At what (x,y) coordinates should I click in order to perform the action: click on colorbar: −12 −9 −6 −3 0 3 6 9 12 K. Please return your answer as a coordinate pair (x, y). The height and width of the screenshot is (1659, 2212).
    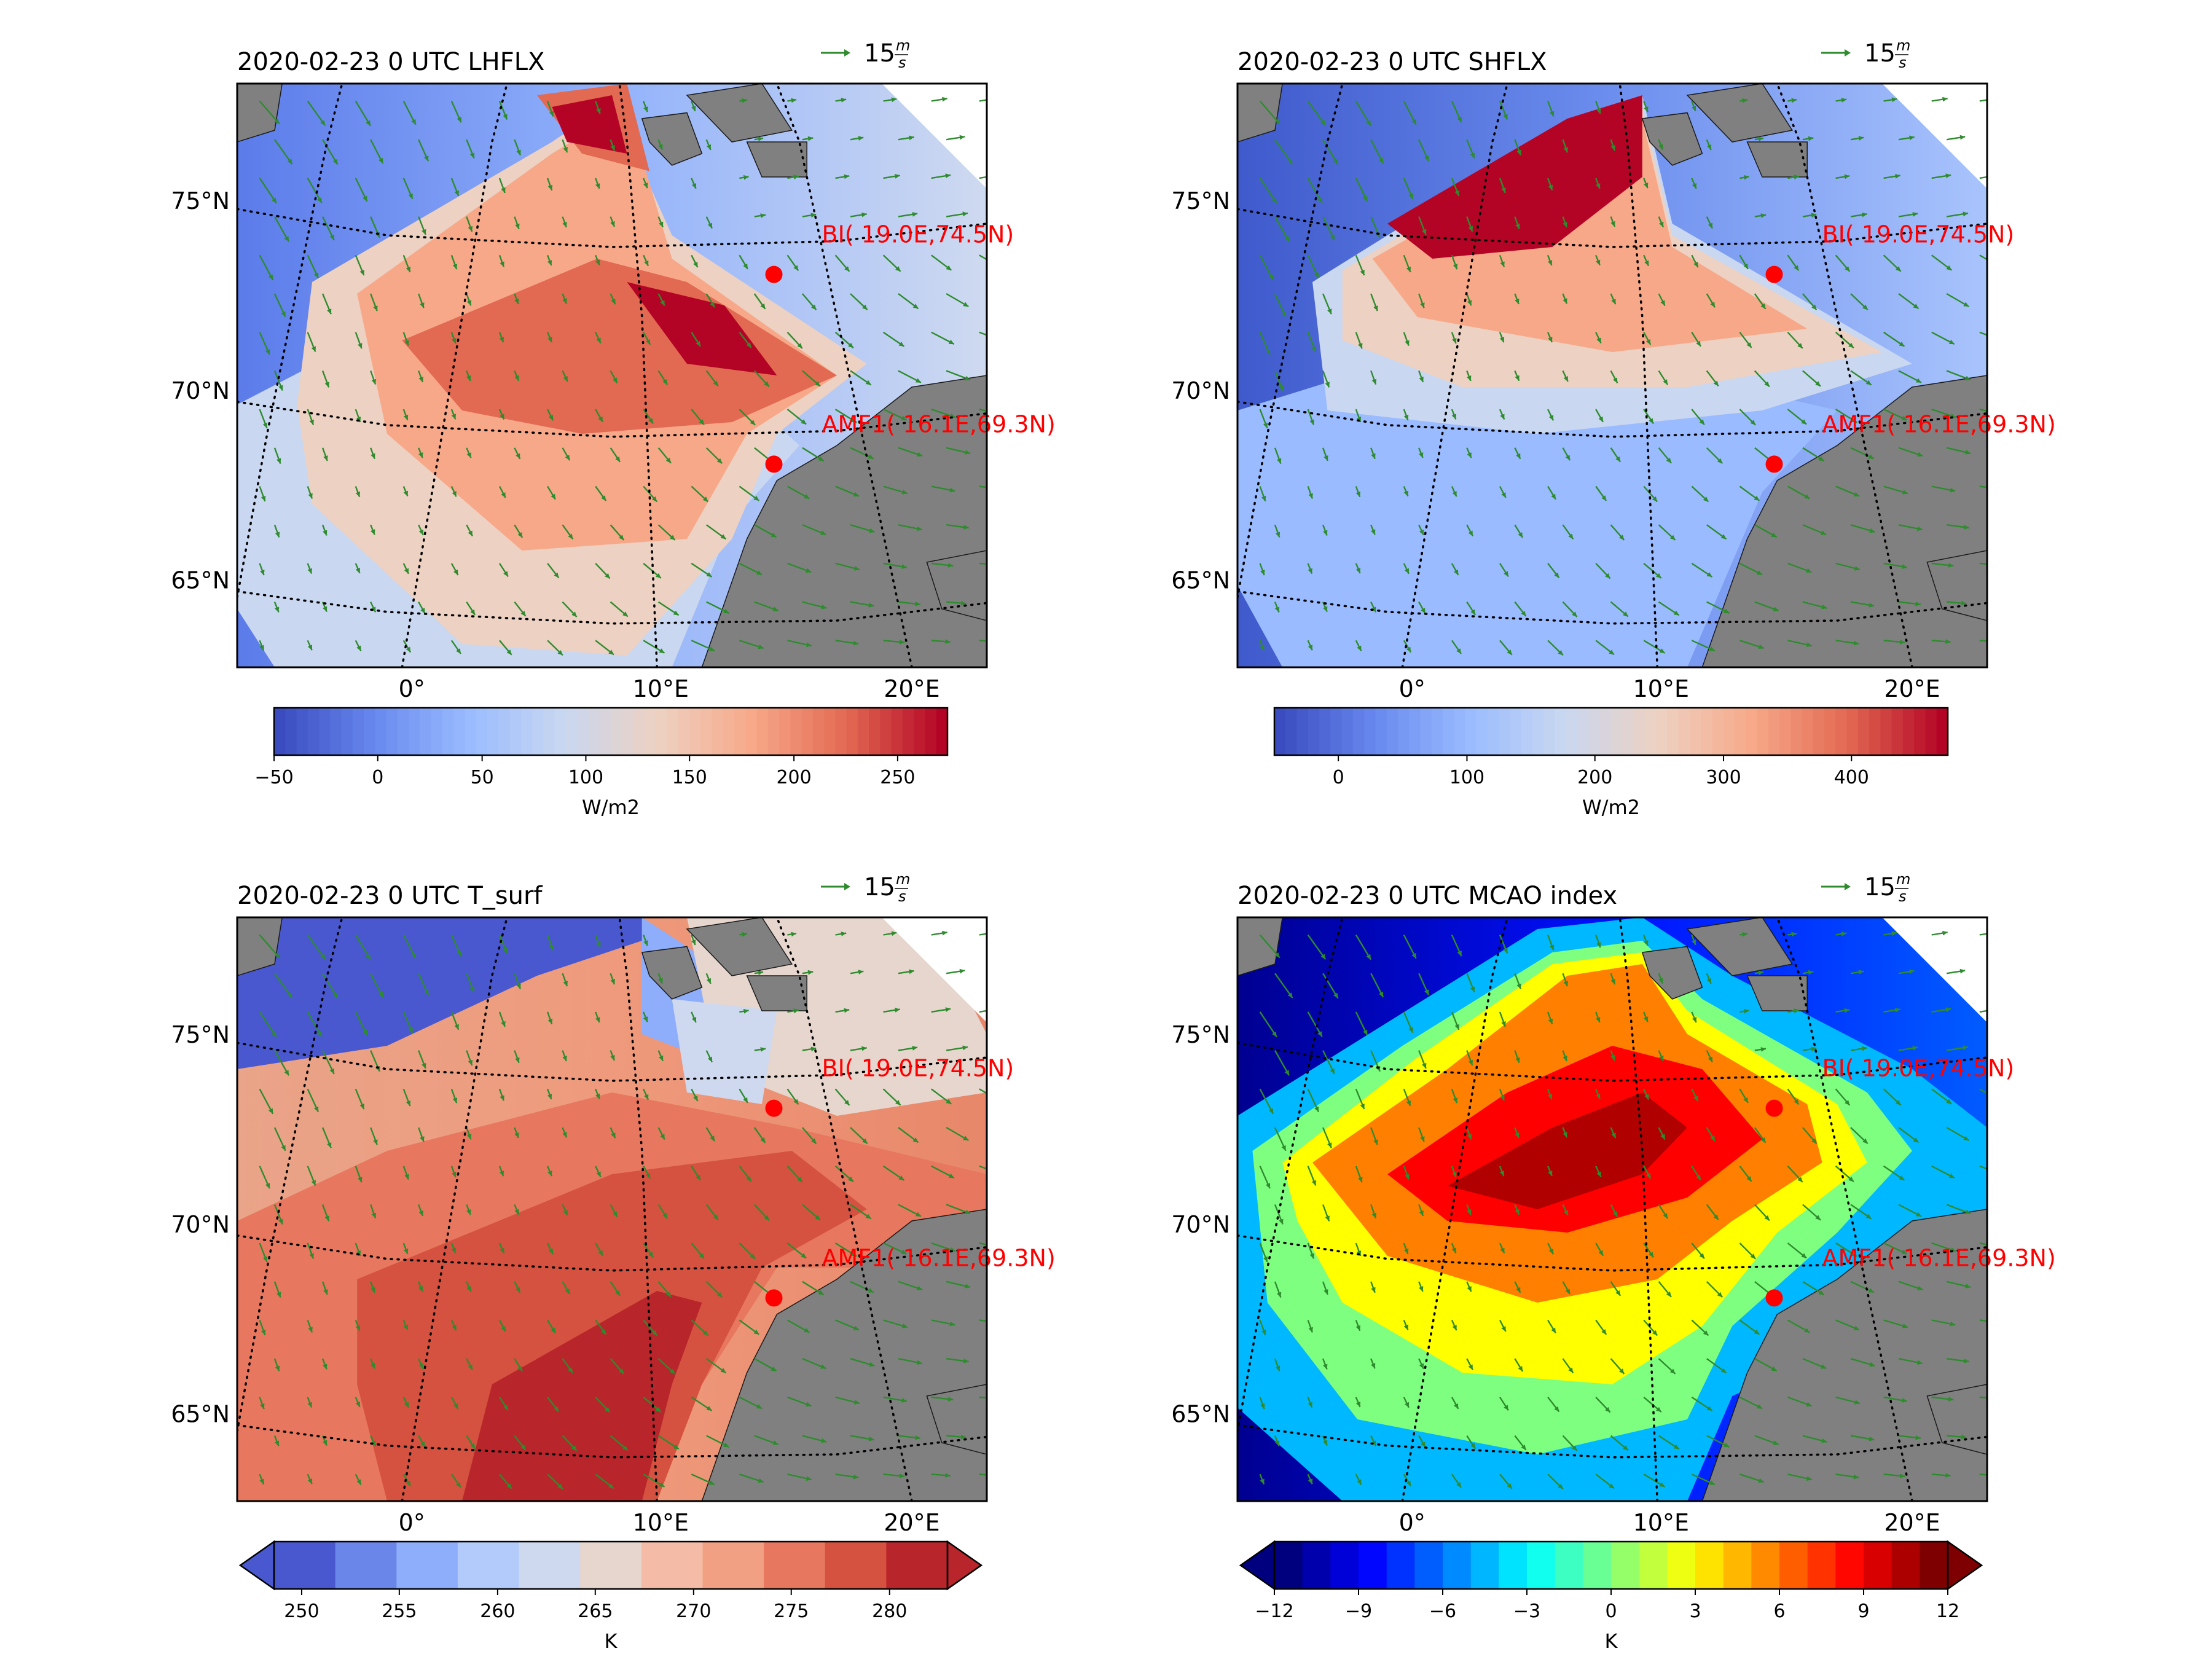
    Looking at the image, I should click on (1611, 1596).